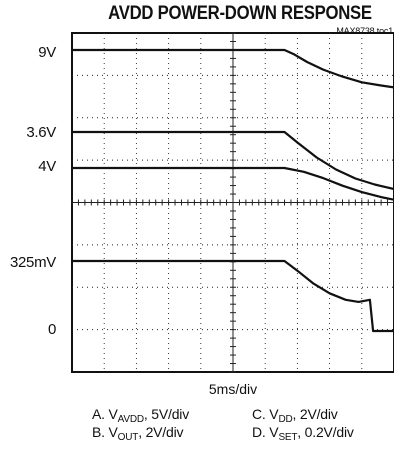 This screenshot has height=457, width=394. Describe the element at coordinates (161, 432) in the screenshot. I see `legend-b-scale: , 2V/div` at that location.